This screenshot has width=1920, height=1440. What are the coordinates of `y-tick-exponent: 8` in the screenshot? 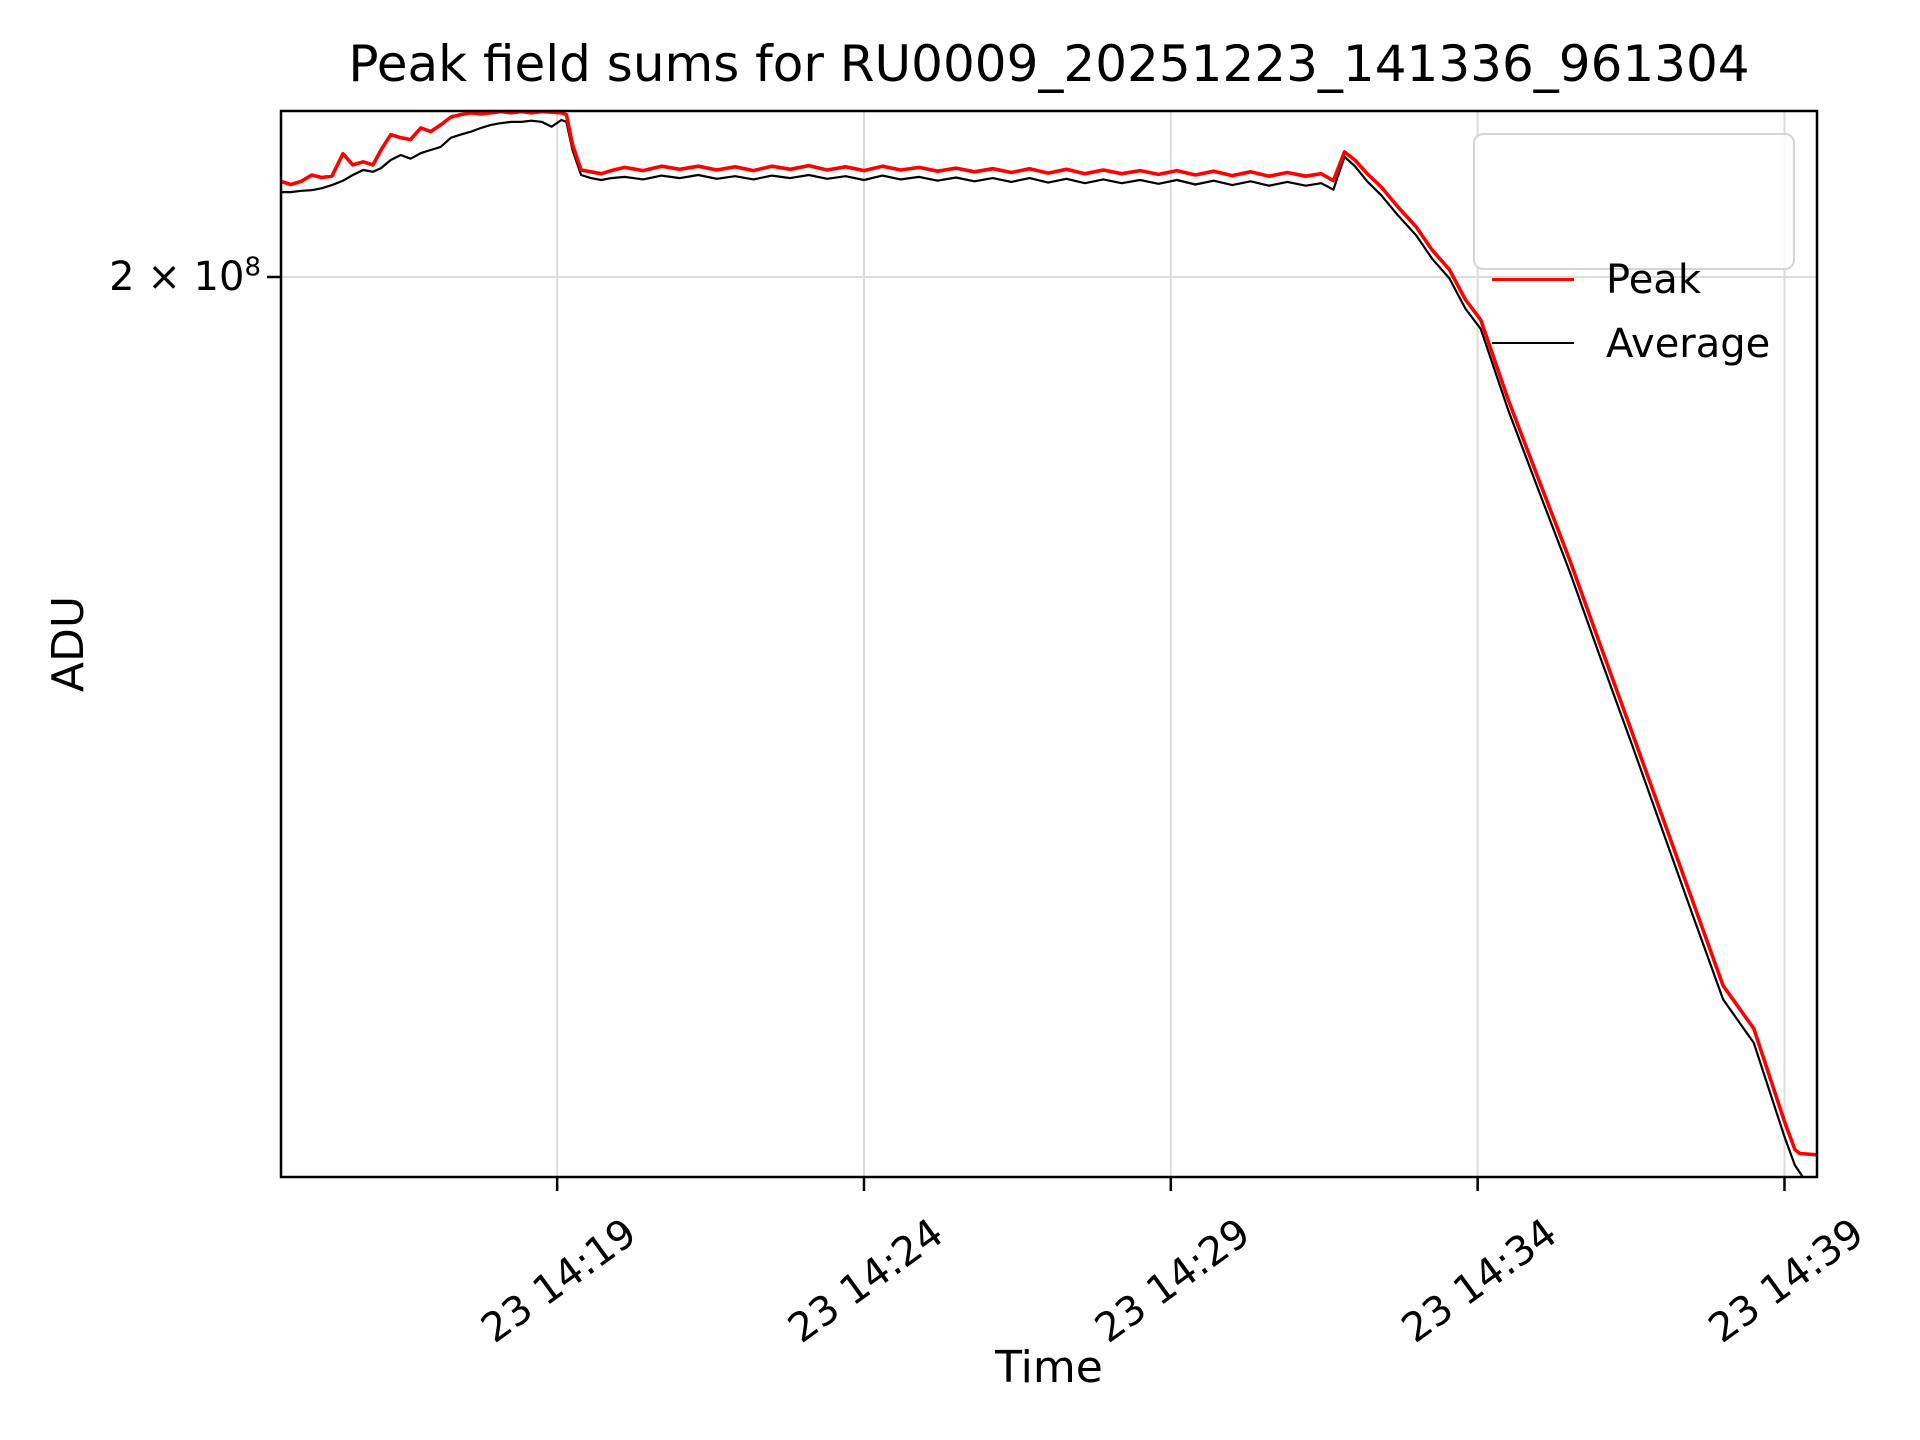 It's located at (252, 267).